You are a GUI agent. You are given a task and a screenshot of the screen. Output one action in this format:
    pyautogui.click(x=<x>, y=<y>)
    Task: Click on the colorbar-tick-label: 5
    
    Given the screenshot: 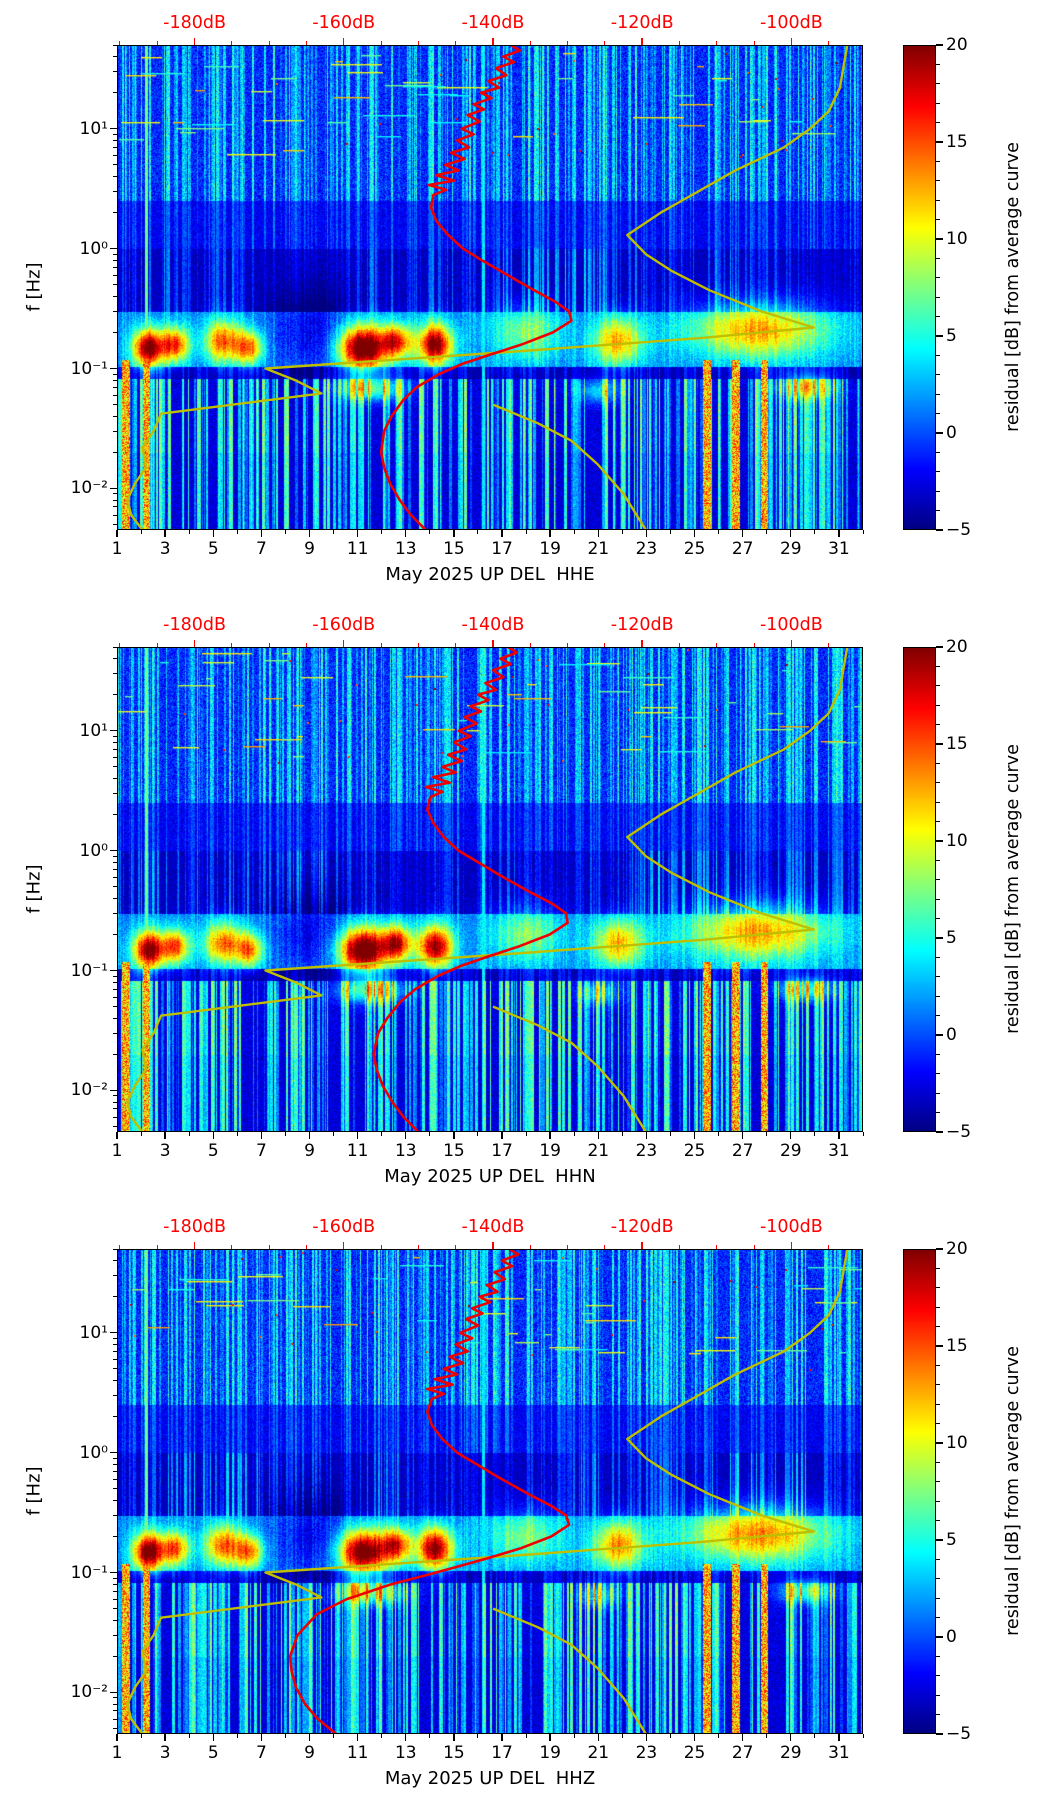 What is the action you would take?
    pyautogui.click(x=951, y=335)
    